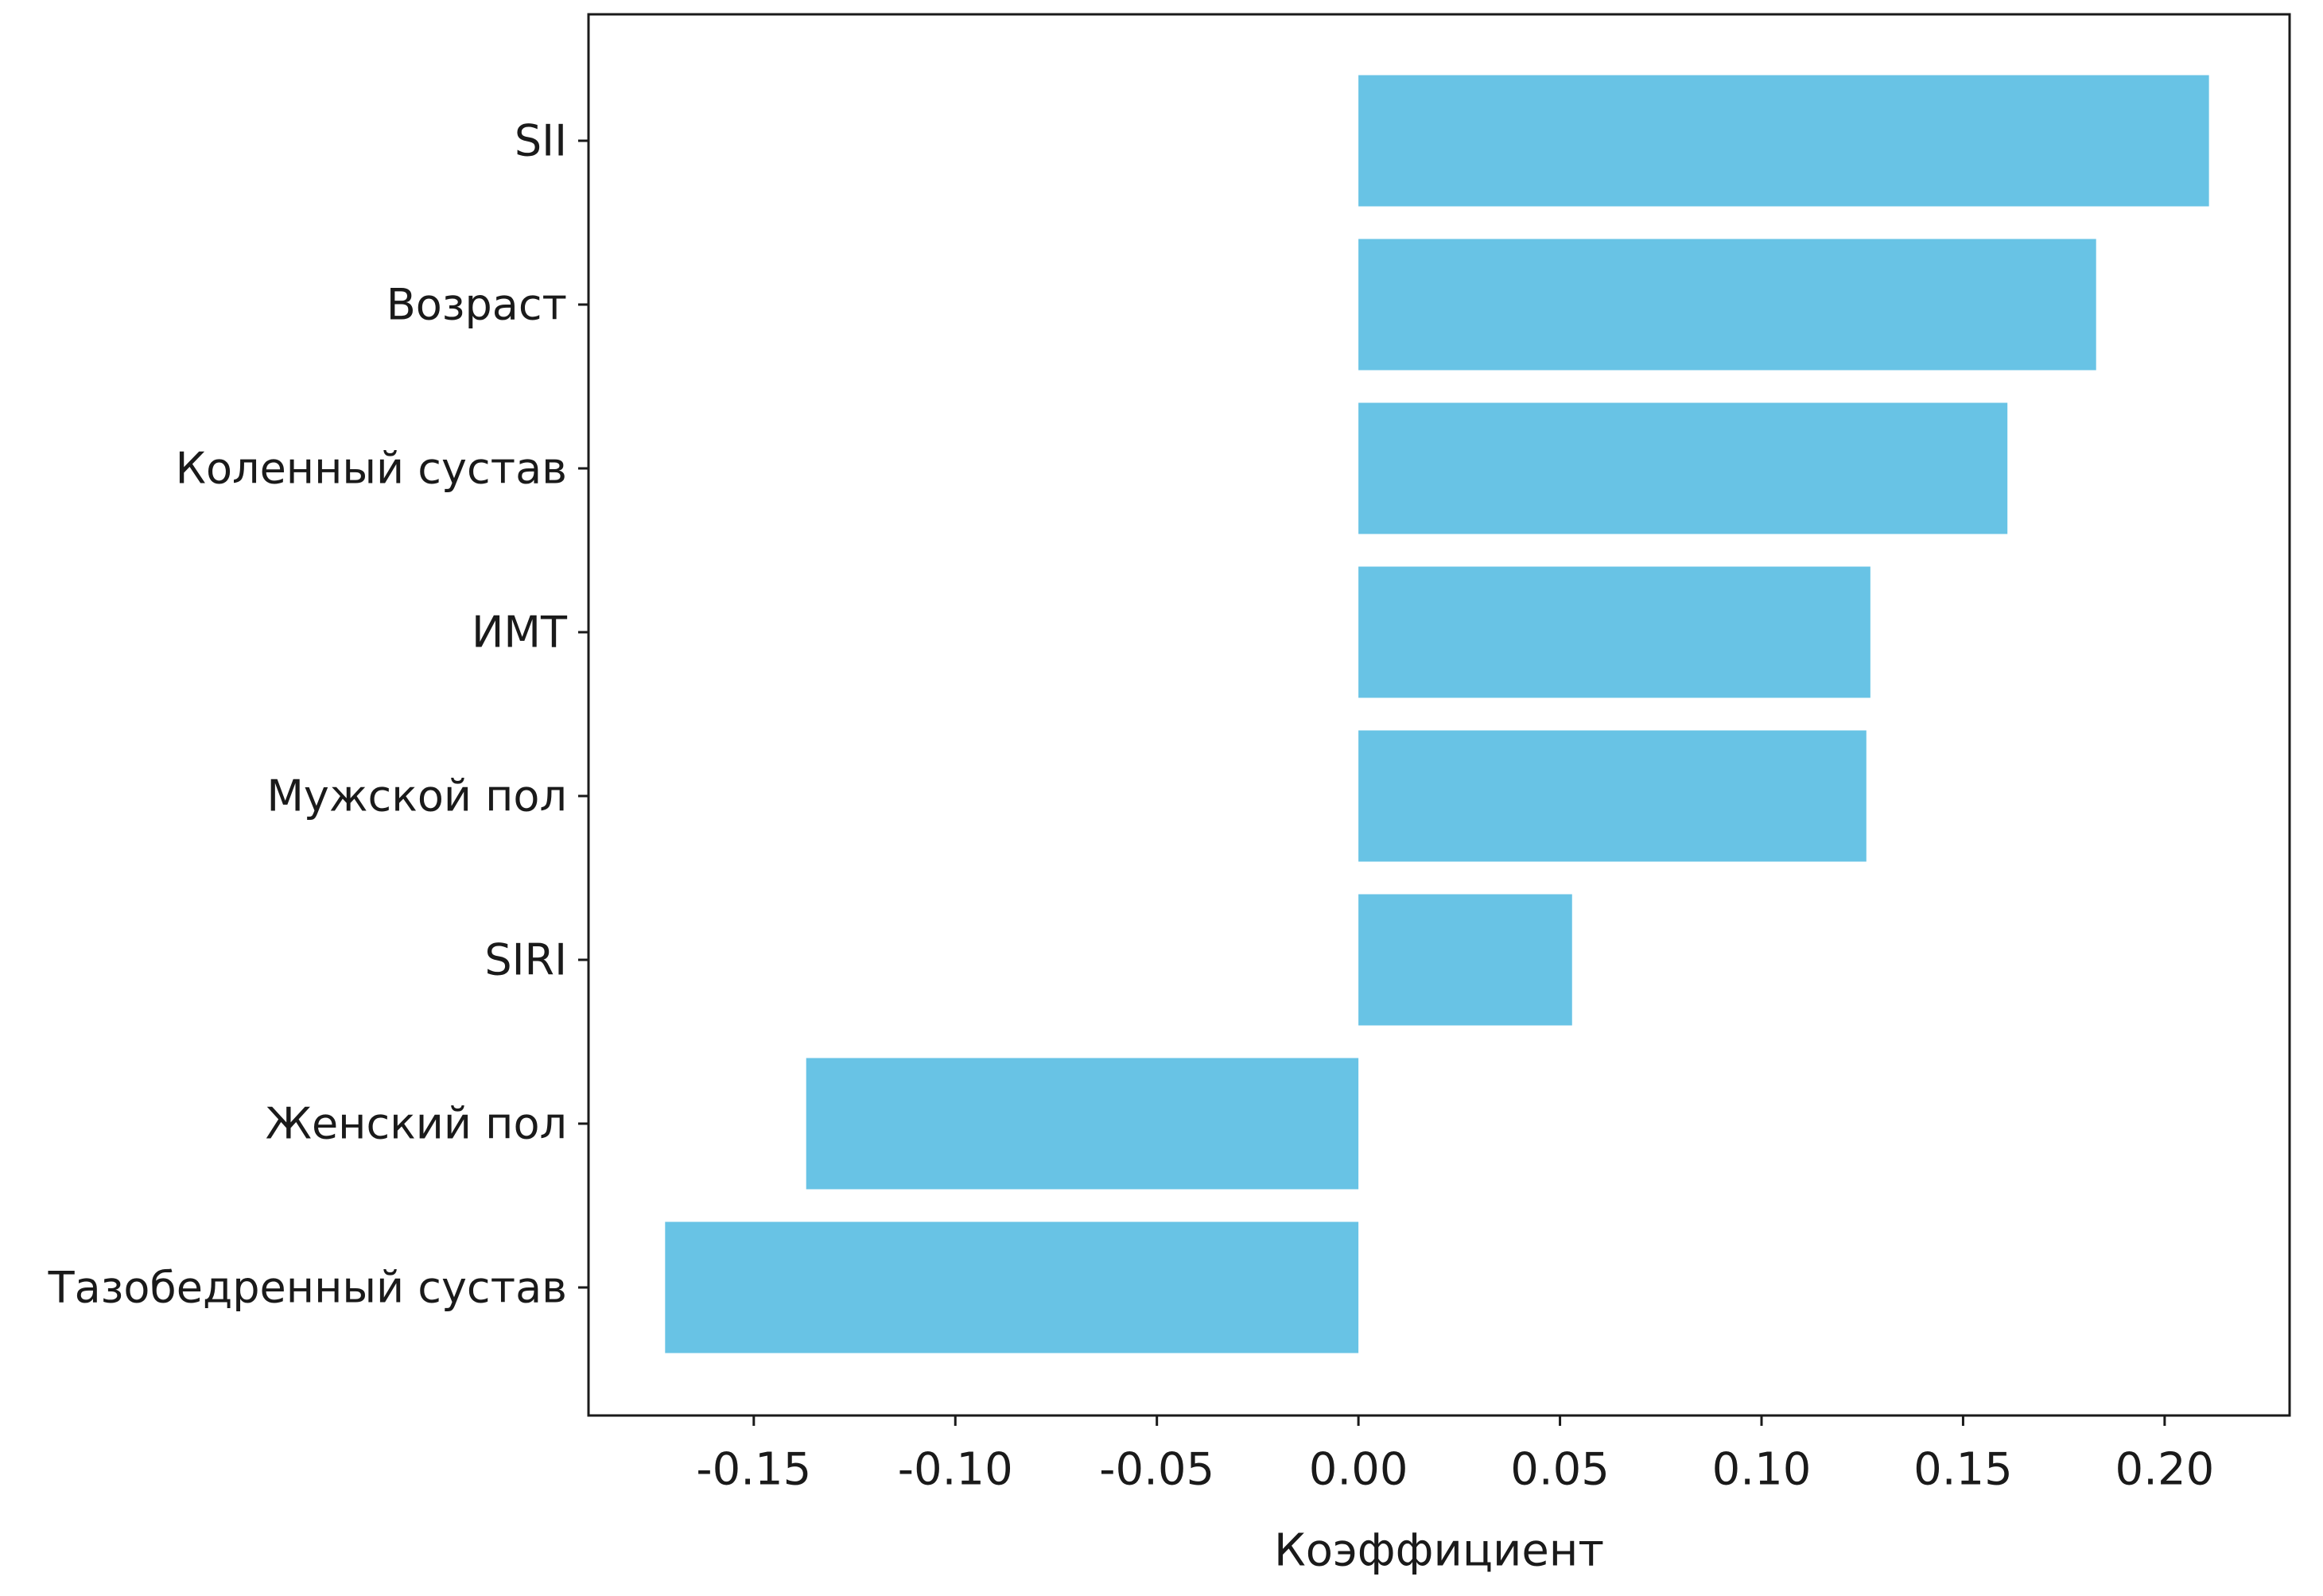  I want to click on x-tick-label: 0.20, so click(2165, 1470).